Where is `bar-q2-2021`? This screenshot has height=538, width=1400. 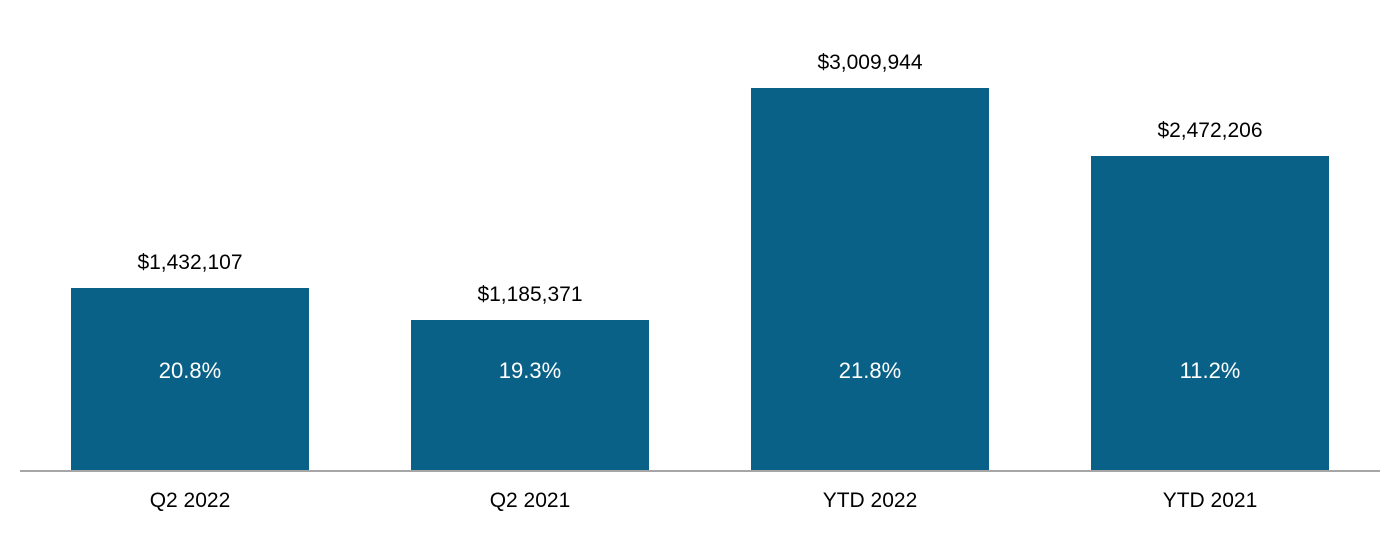
bar-q2-2021 is located at coordinates (530, 395).